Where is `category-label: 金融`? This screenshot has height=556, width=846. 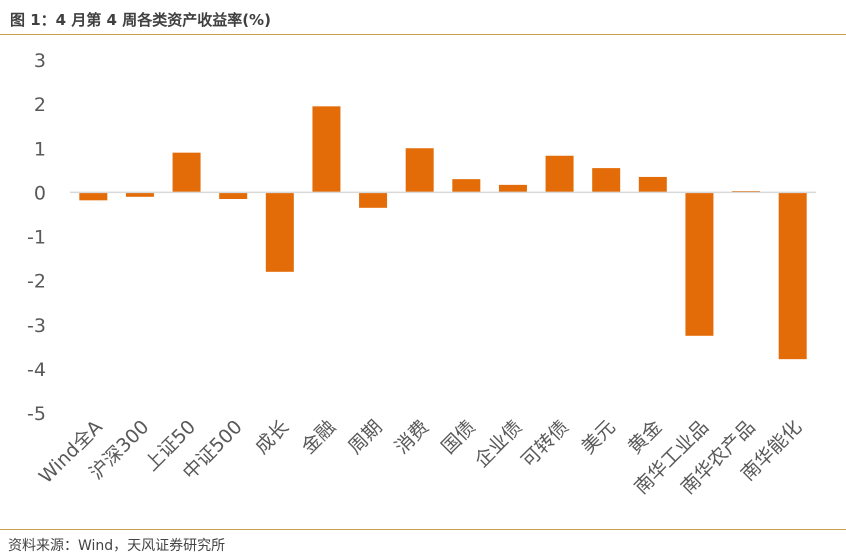 category-label: 金融 is located at coordinates (319, 437).